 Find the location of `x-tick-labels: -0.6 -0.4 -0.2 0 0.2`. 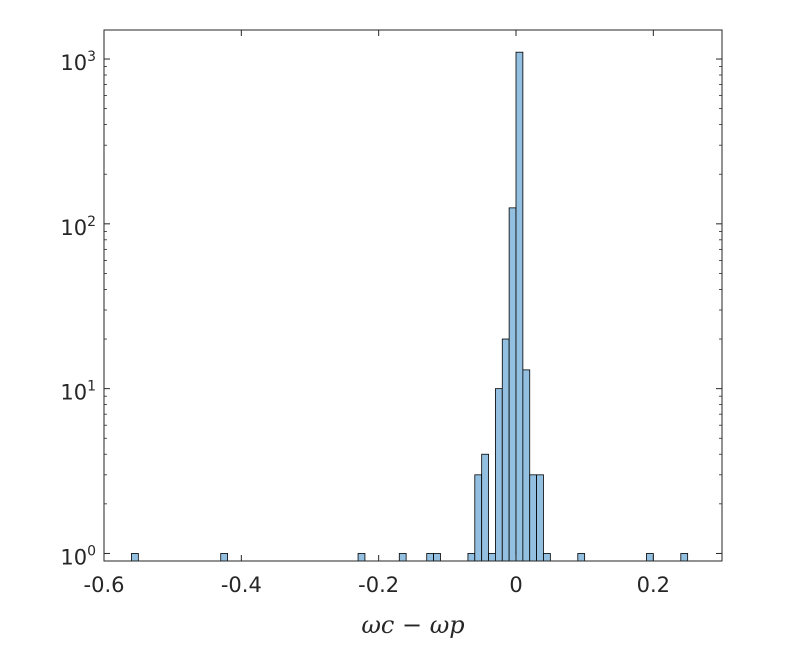

x-tick-labels: -0.6 -0.4 -0.2 0 0.2 is located at coordinates (377, 585).